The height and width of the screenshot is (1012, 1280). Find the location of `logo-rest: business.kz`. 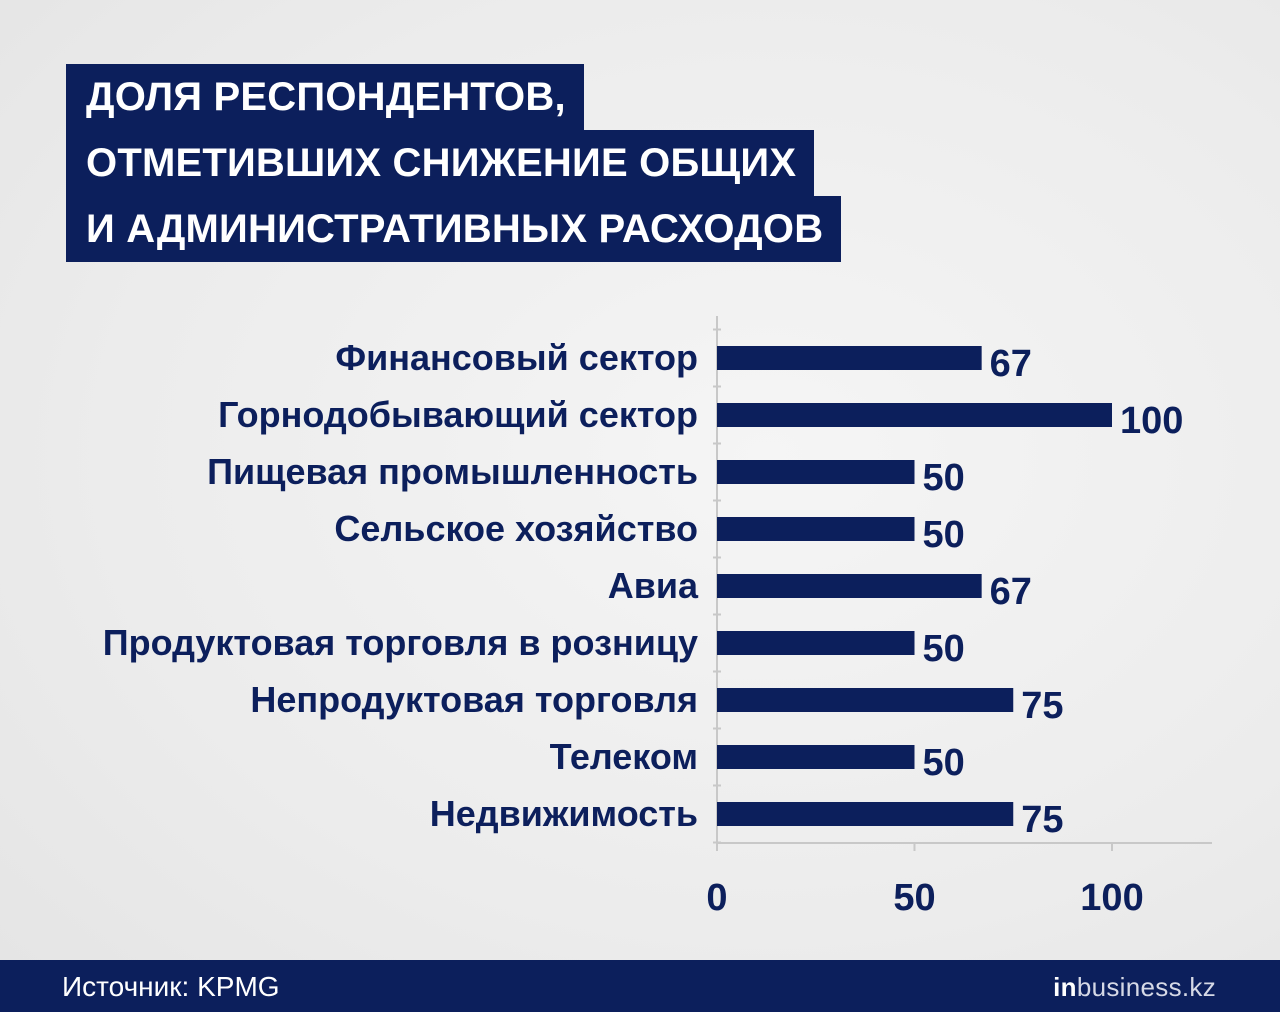

logo-rest: business.kz is located at coordinates (1146, 987).